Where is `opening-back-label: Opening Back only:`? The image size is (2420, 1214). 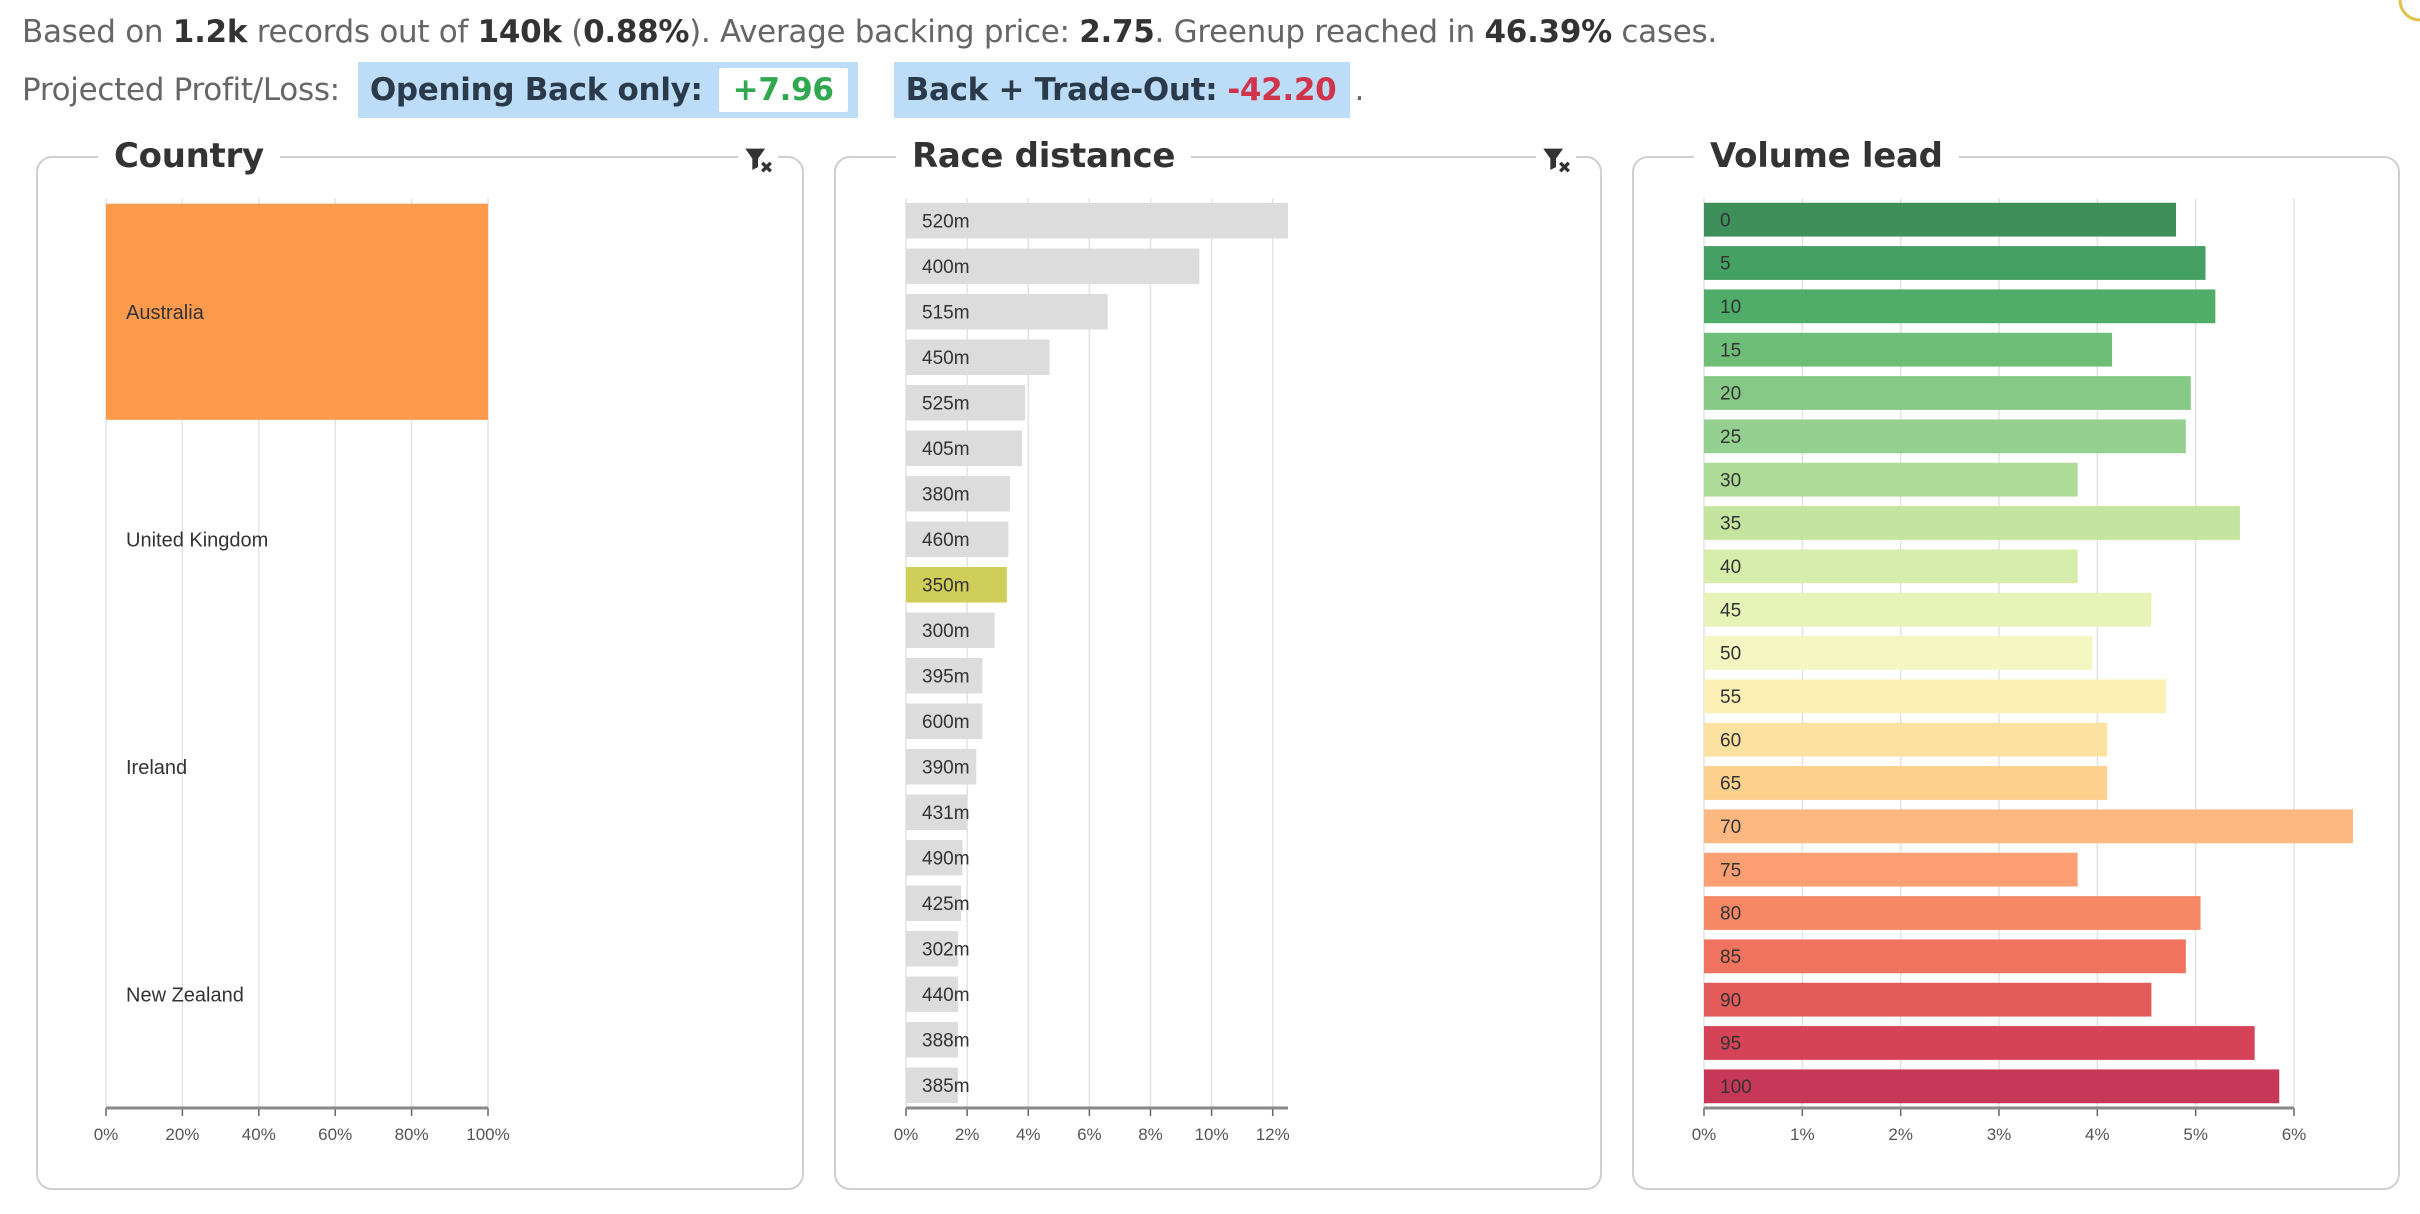 opening-back-label: Opening Back only: is located at coordinates (536, 90).